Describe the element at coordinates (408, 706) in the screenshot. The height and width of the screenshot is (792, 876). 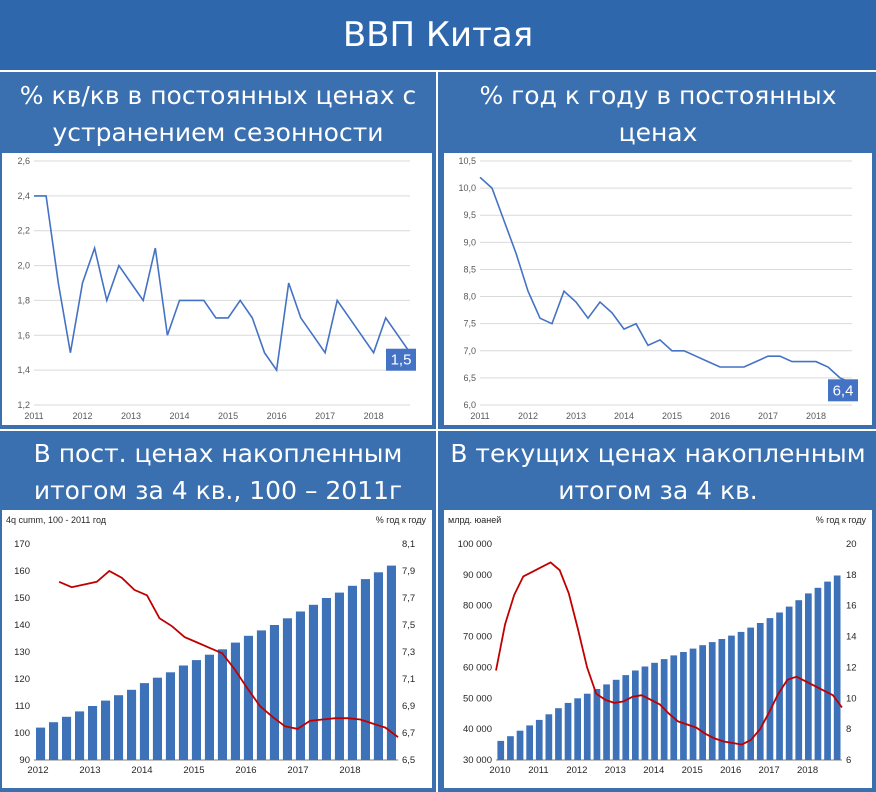
I see `y-right-tick-label: 6,9` at that location.